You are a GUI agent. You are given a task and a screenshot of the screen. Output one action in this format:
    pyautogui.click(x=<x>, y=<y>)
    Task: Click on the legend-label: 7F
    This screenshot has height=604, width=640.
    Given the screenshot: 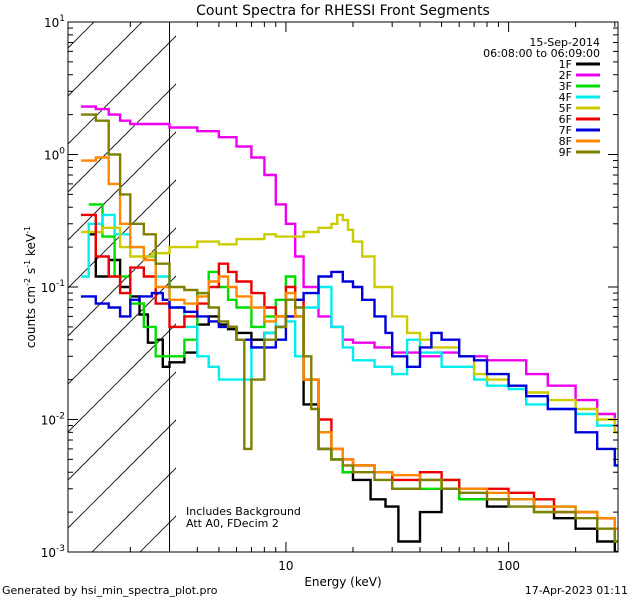 What is the action you would take?
    pyautogui.click(x=565, y=130)
    